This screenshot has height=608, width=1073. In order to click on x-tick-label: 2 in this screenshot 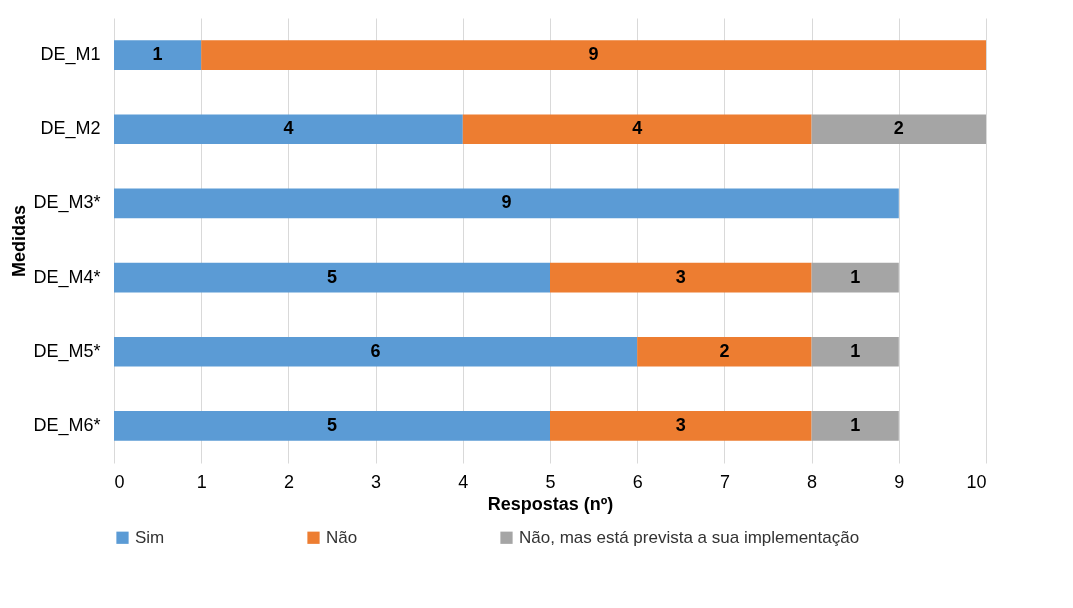, I will do `click(288, 481)`.